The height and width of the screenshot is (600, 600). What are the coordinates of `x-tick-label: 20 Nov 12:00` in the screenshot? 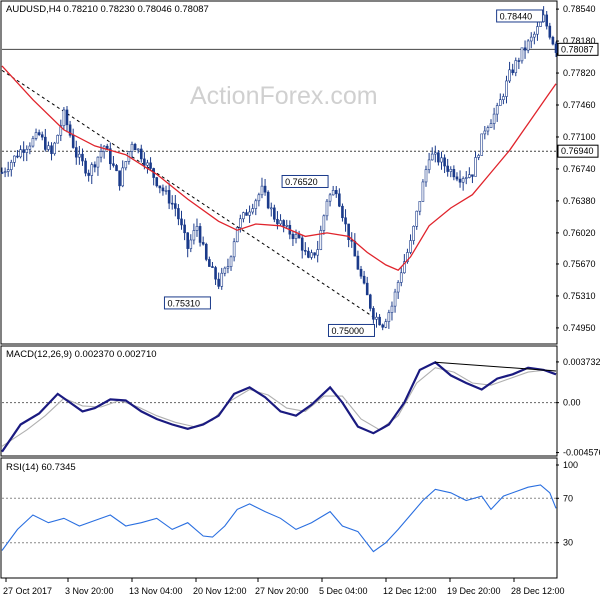 It's located at (220, 591).